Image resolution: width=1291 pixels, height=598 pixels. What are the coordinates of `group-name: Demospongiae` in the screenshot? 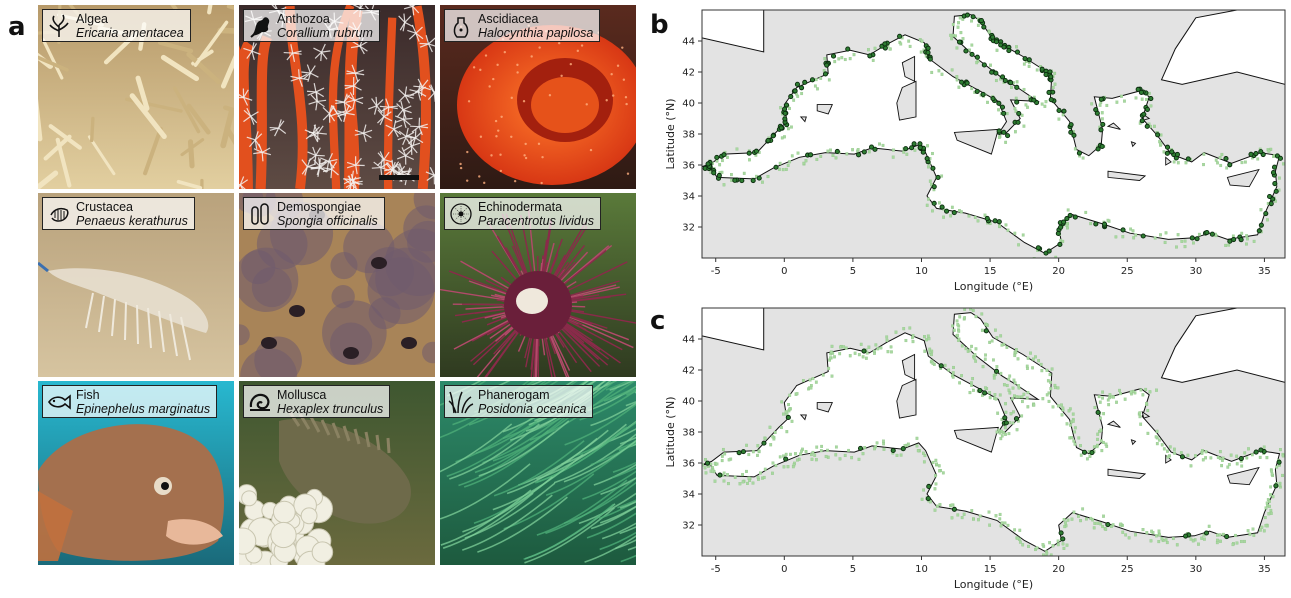 It's located at (319, 206).